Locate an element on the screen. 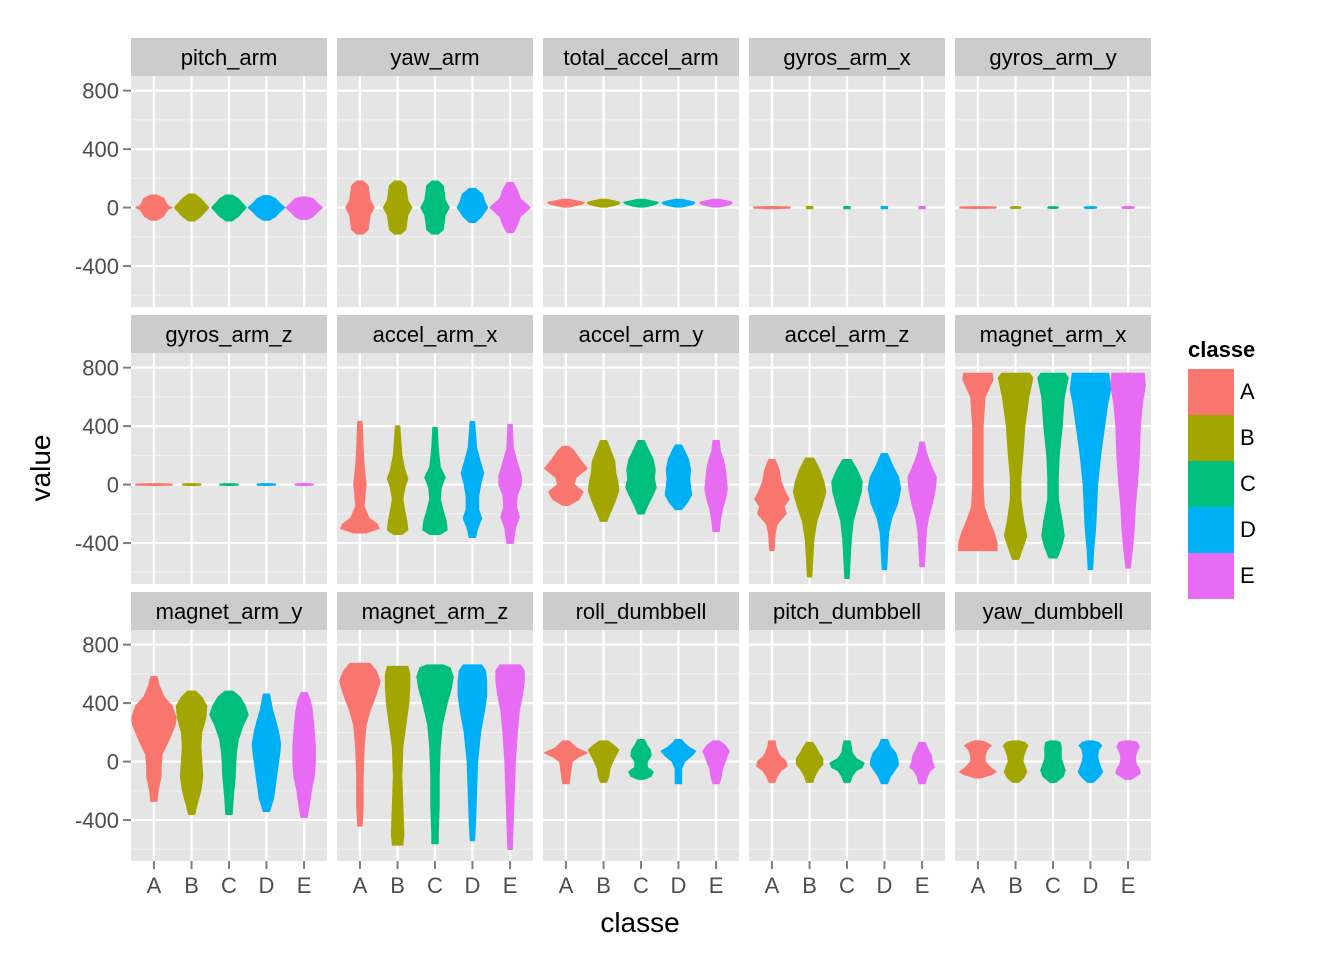 This screenshot has width=1344, height=965. violin-accel_arm_y-B is located at coordinates (603, 480).